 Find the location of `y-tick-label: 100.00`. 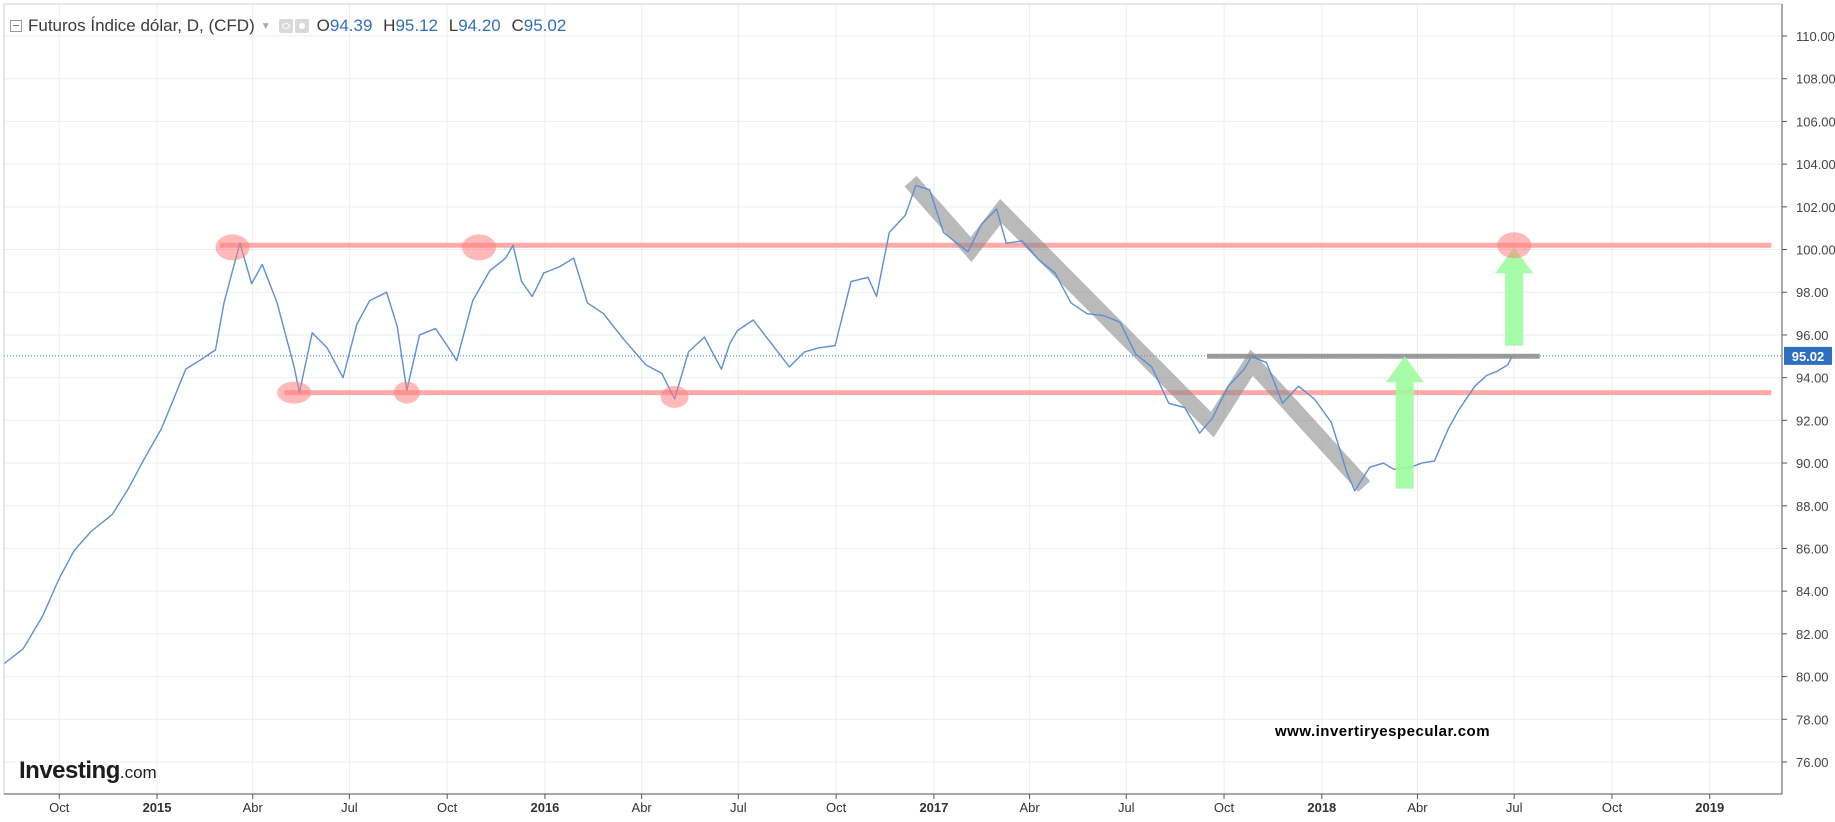

y-tick-label: 100.00 is located at coordinates (1815, 250).